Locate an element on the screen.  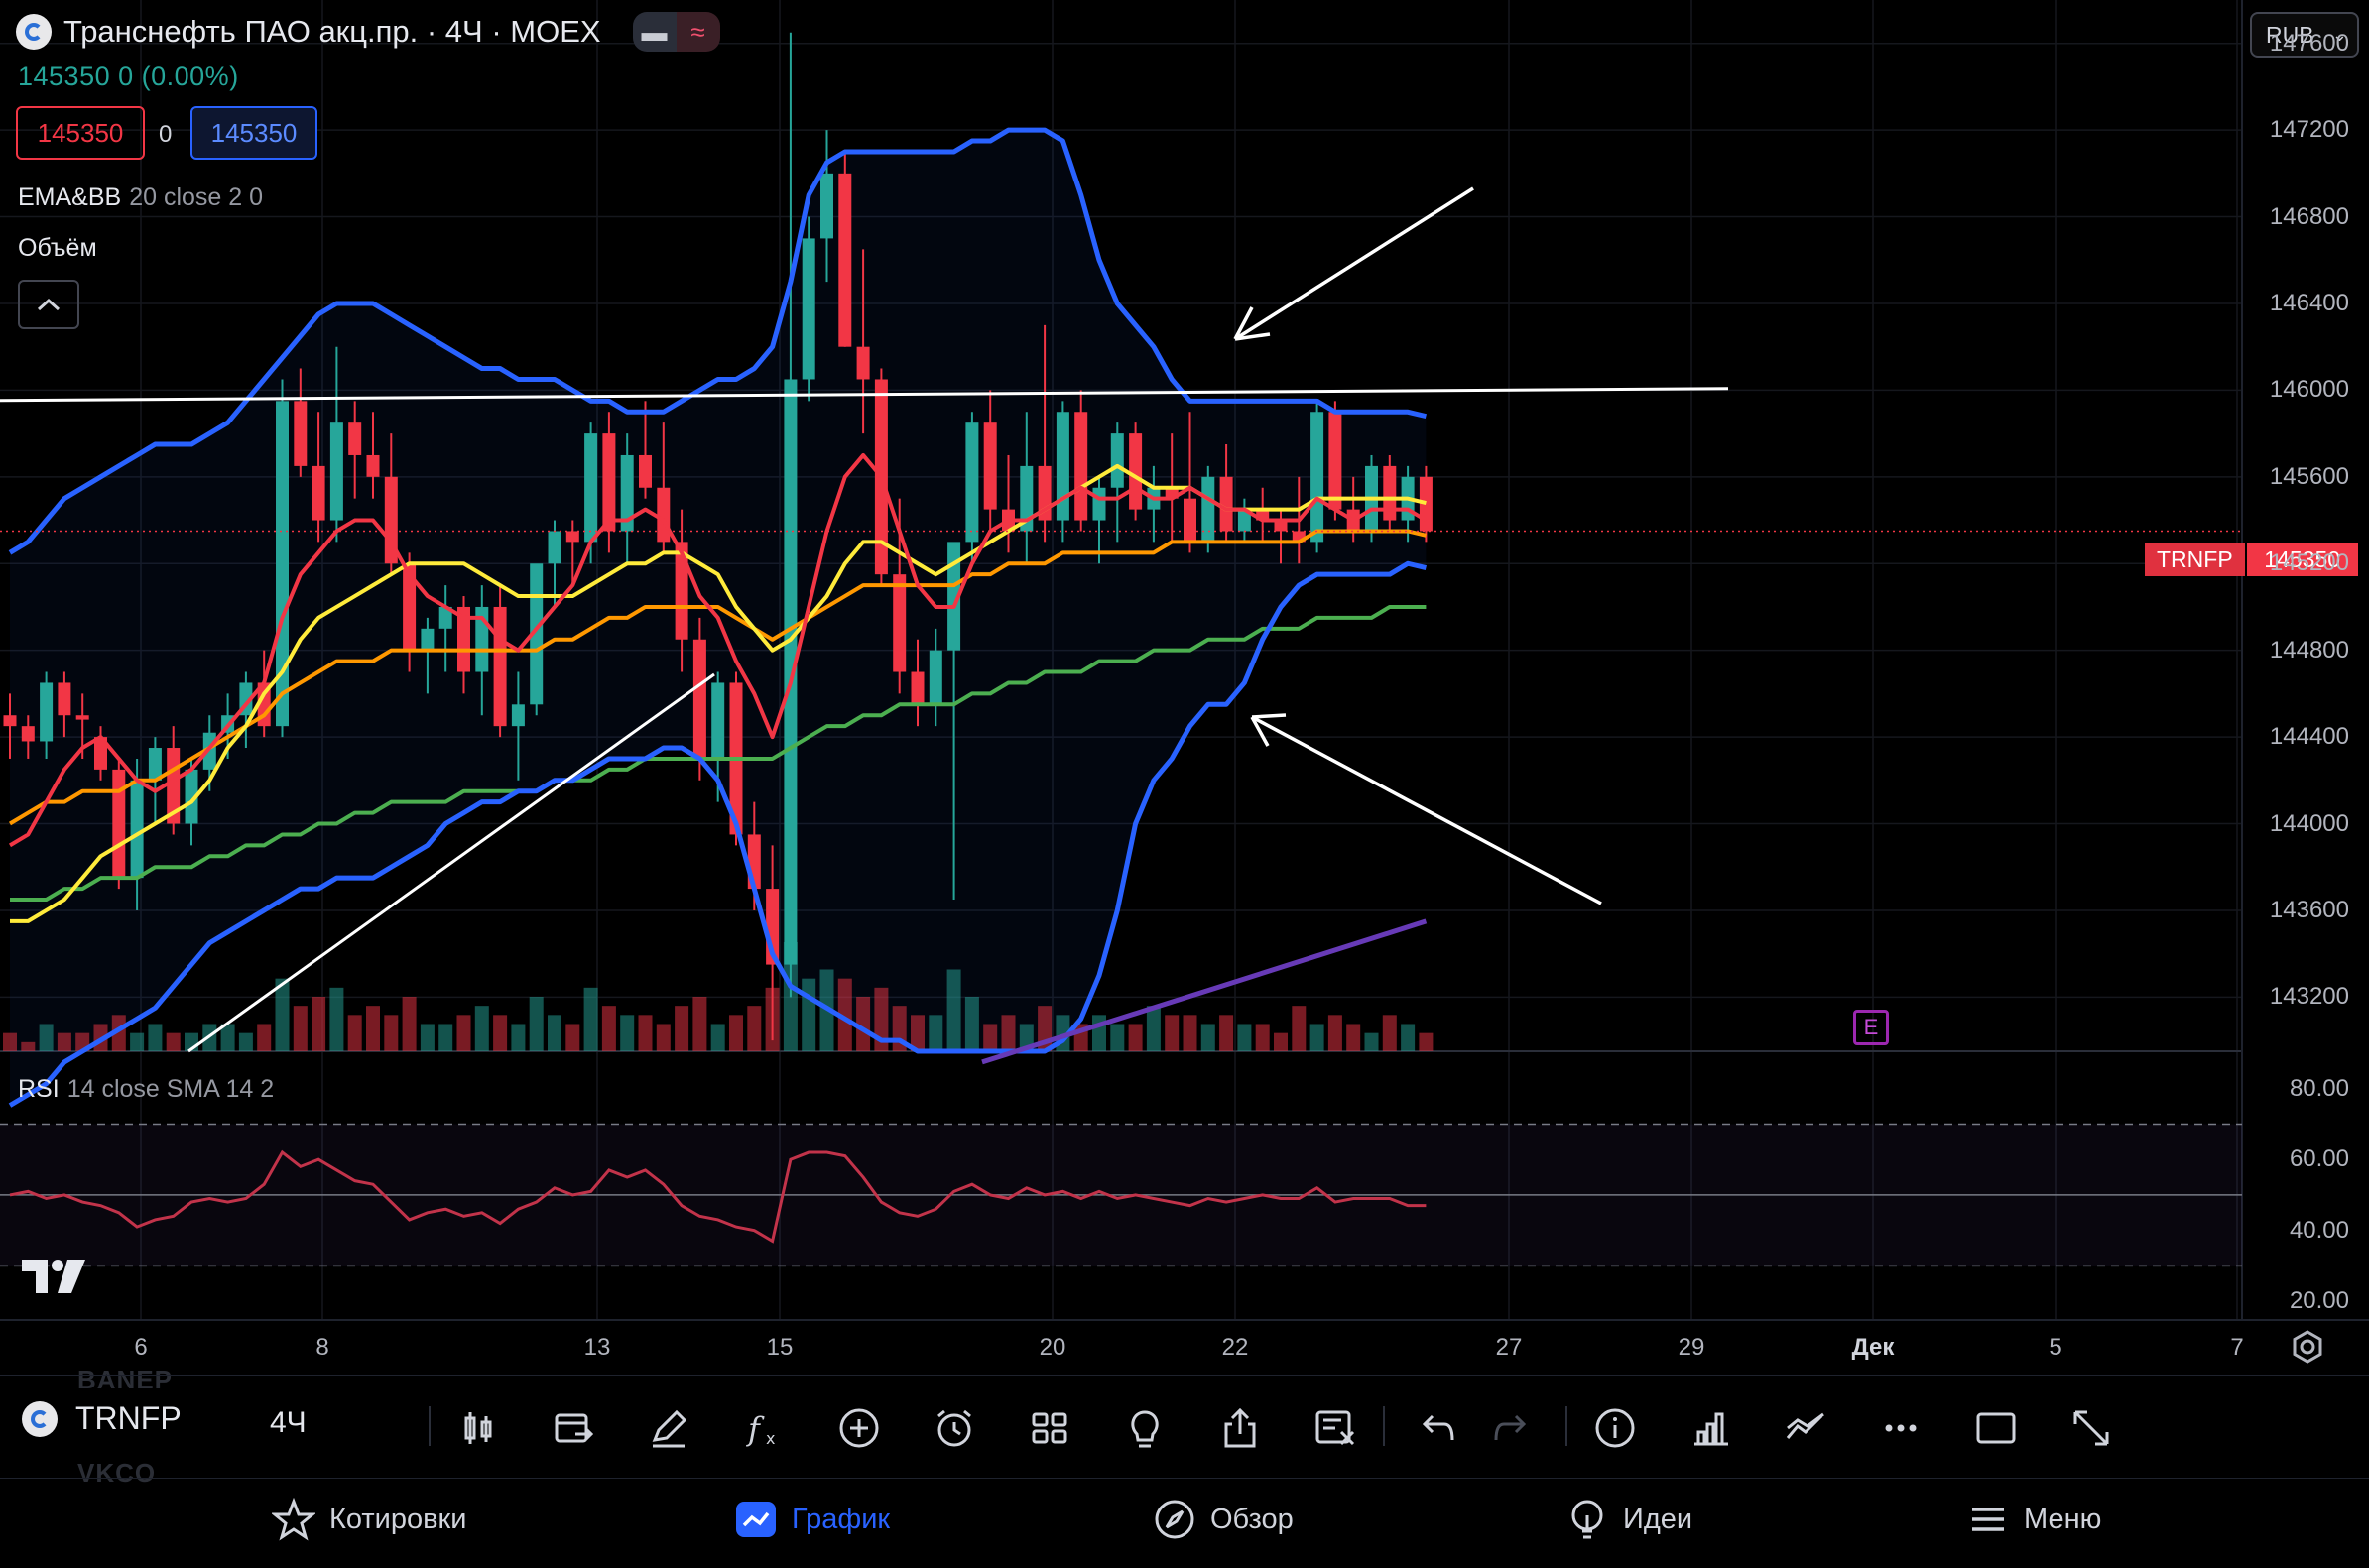
layout-grid-icon is located at coordinates (1049, 1428).